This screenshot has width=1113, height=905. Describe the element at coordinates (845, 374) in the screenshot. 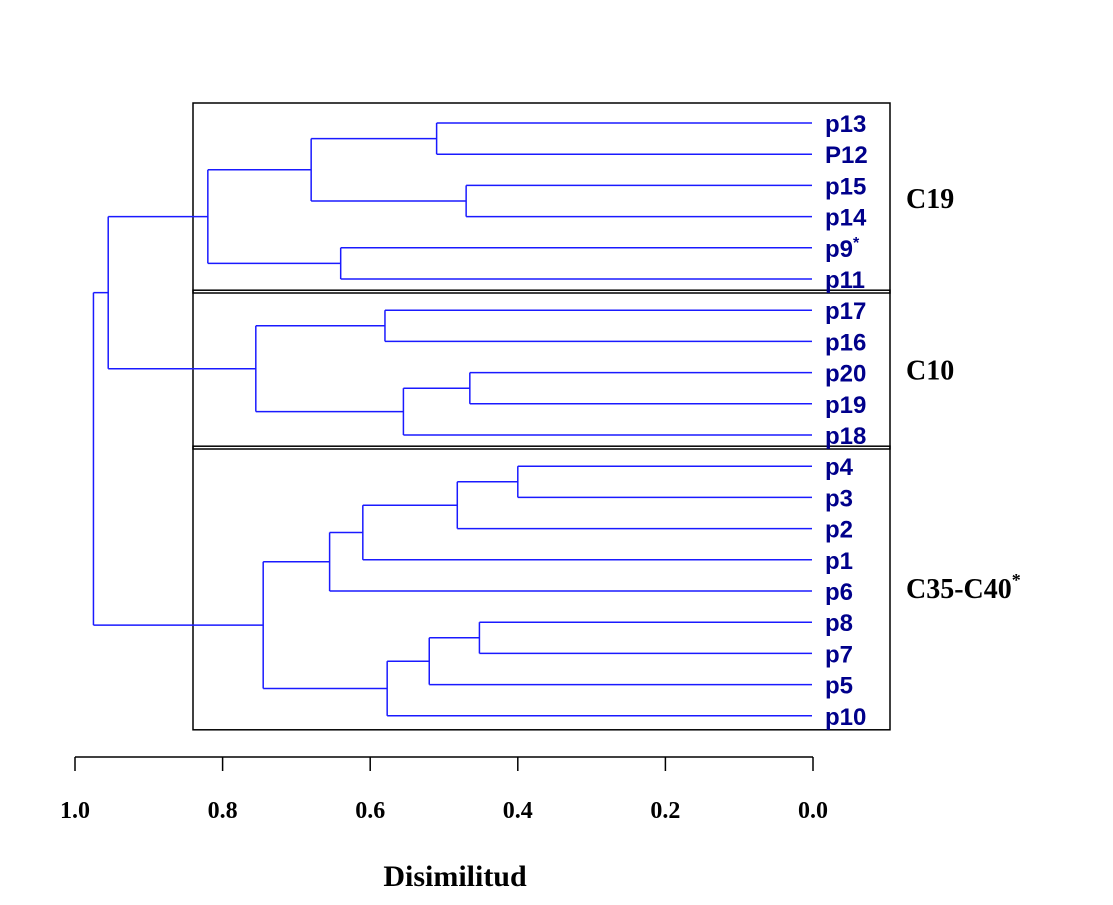

I see `leaf-label-p20: p20` at that location.